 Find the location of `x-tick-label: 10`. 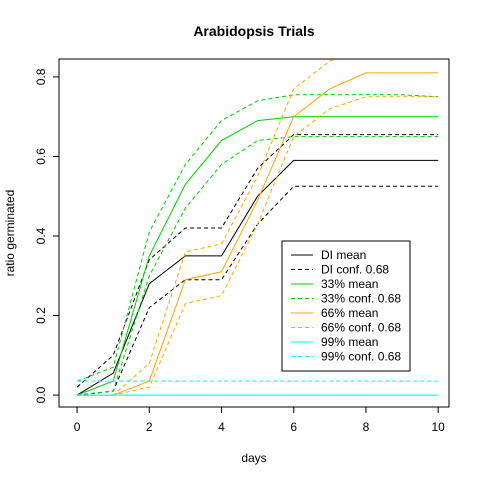

x-tick-label: 10 is located at coordinates (438, 427).